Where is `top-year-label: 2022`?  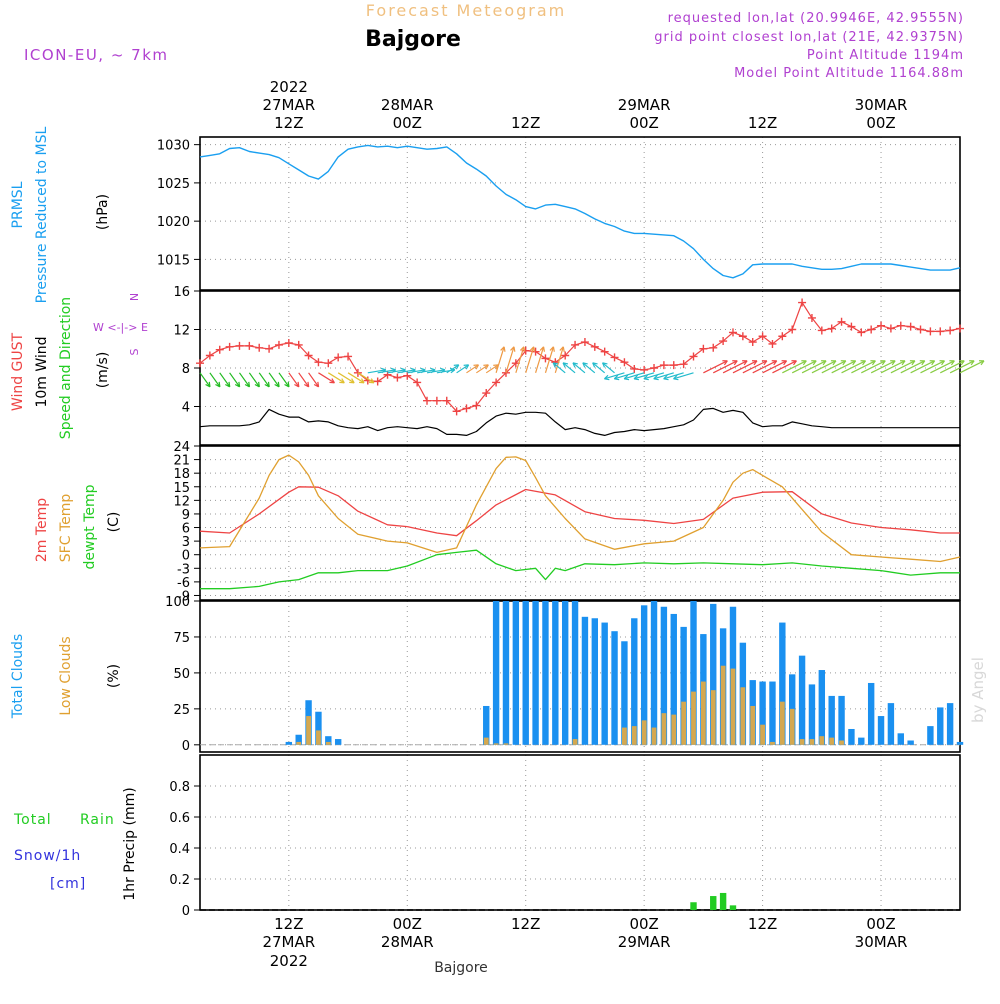 top-year-label: 2022 is located at coordinates (289, 87).